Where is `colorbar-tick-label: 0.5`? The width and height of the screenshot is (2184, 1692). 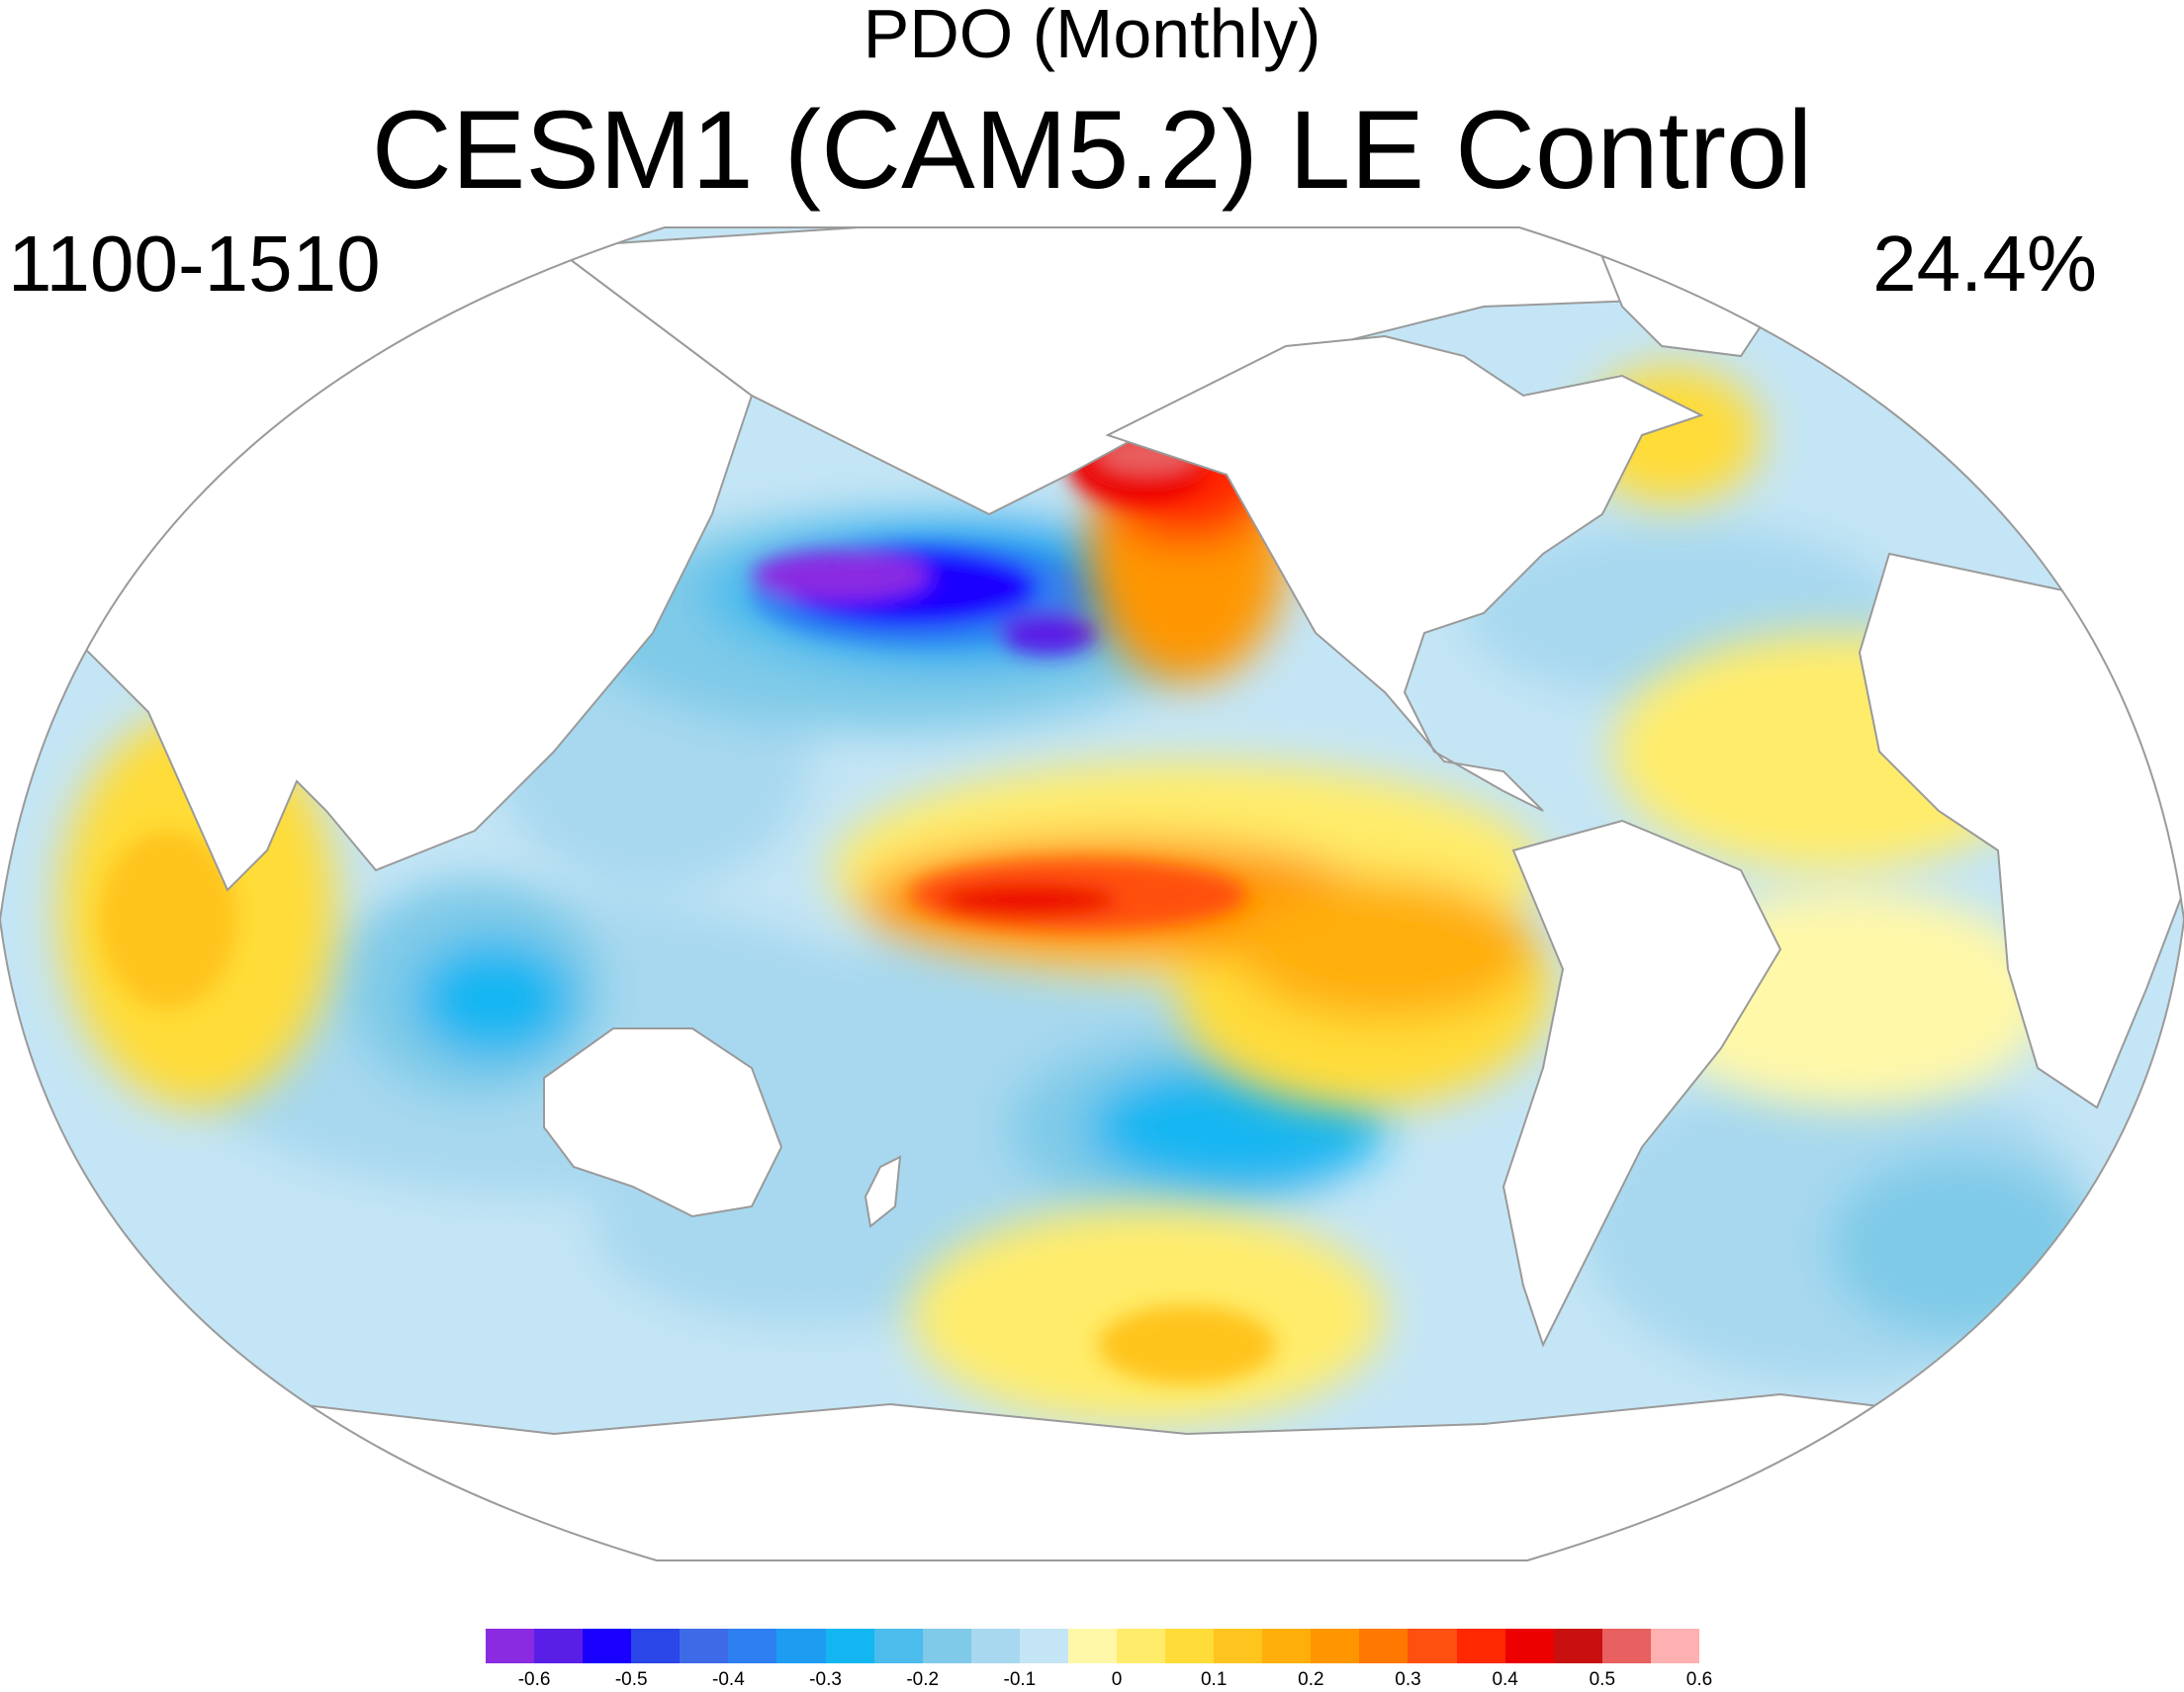 colorbar-tick-label: 0.5 is located at coordinates (1602, 1679).